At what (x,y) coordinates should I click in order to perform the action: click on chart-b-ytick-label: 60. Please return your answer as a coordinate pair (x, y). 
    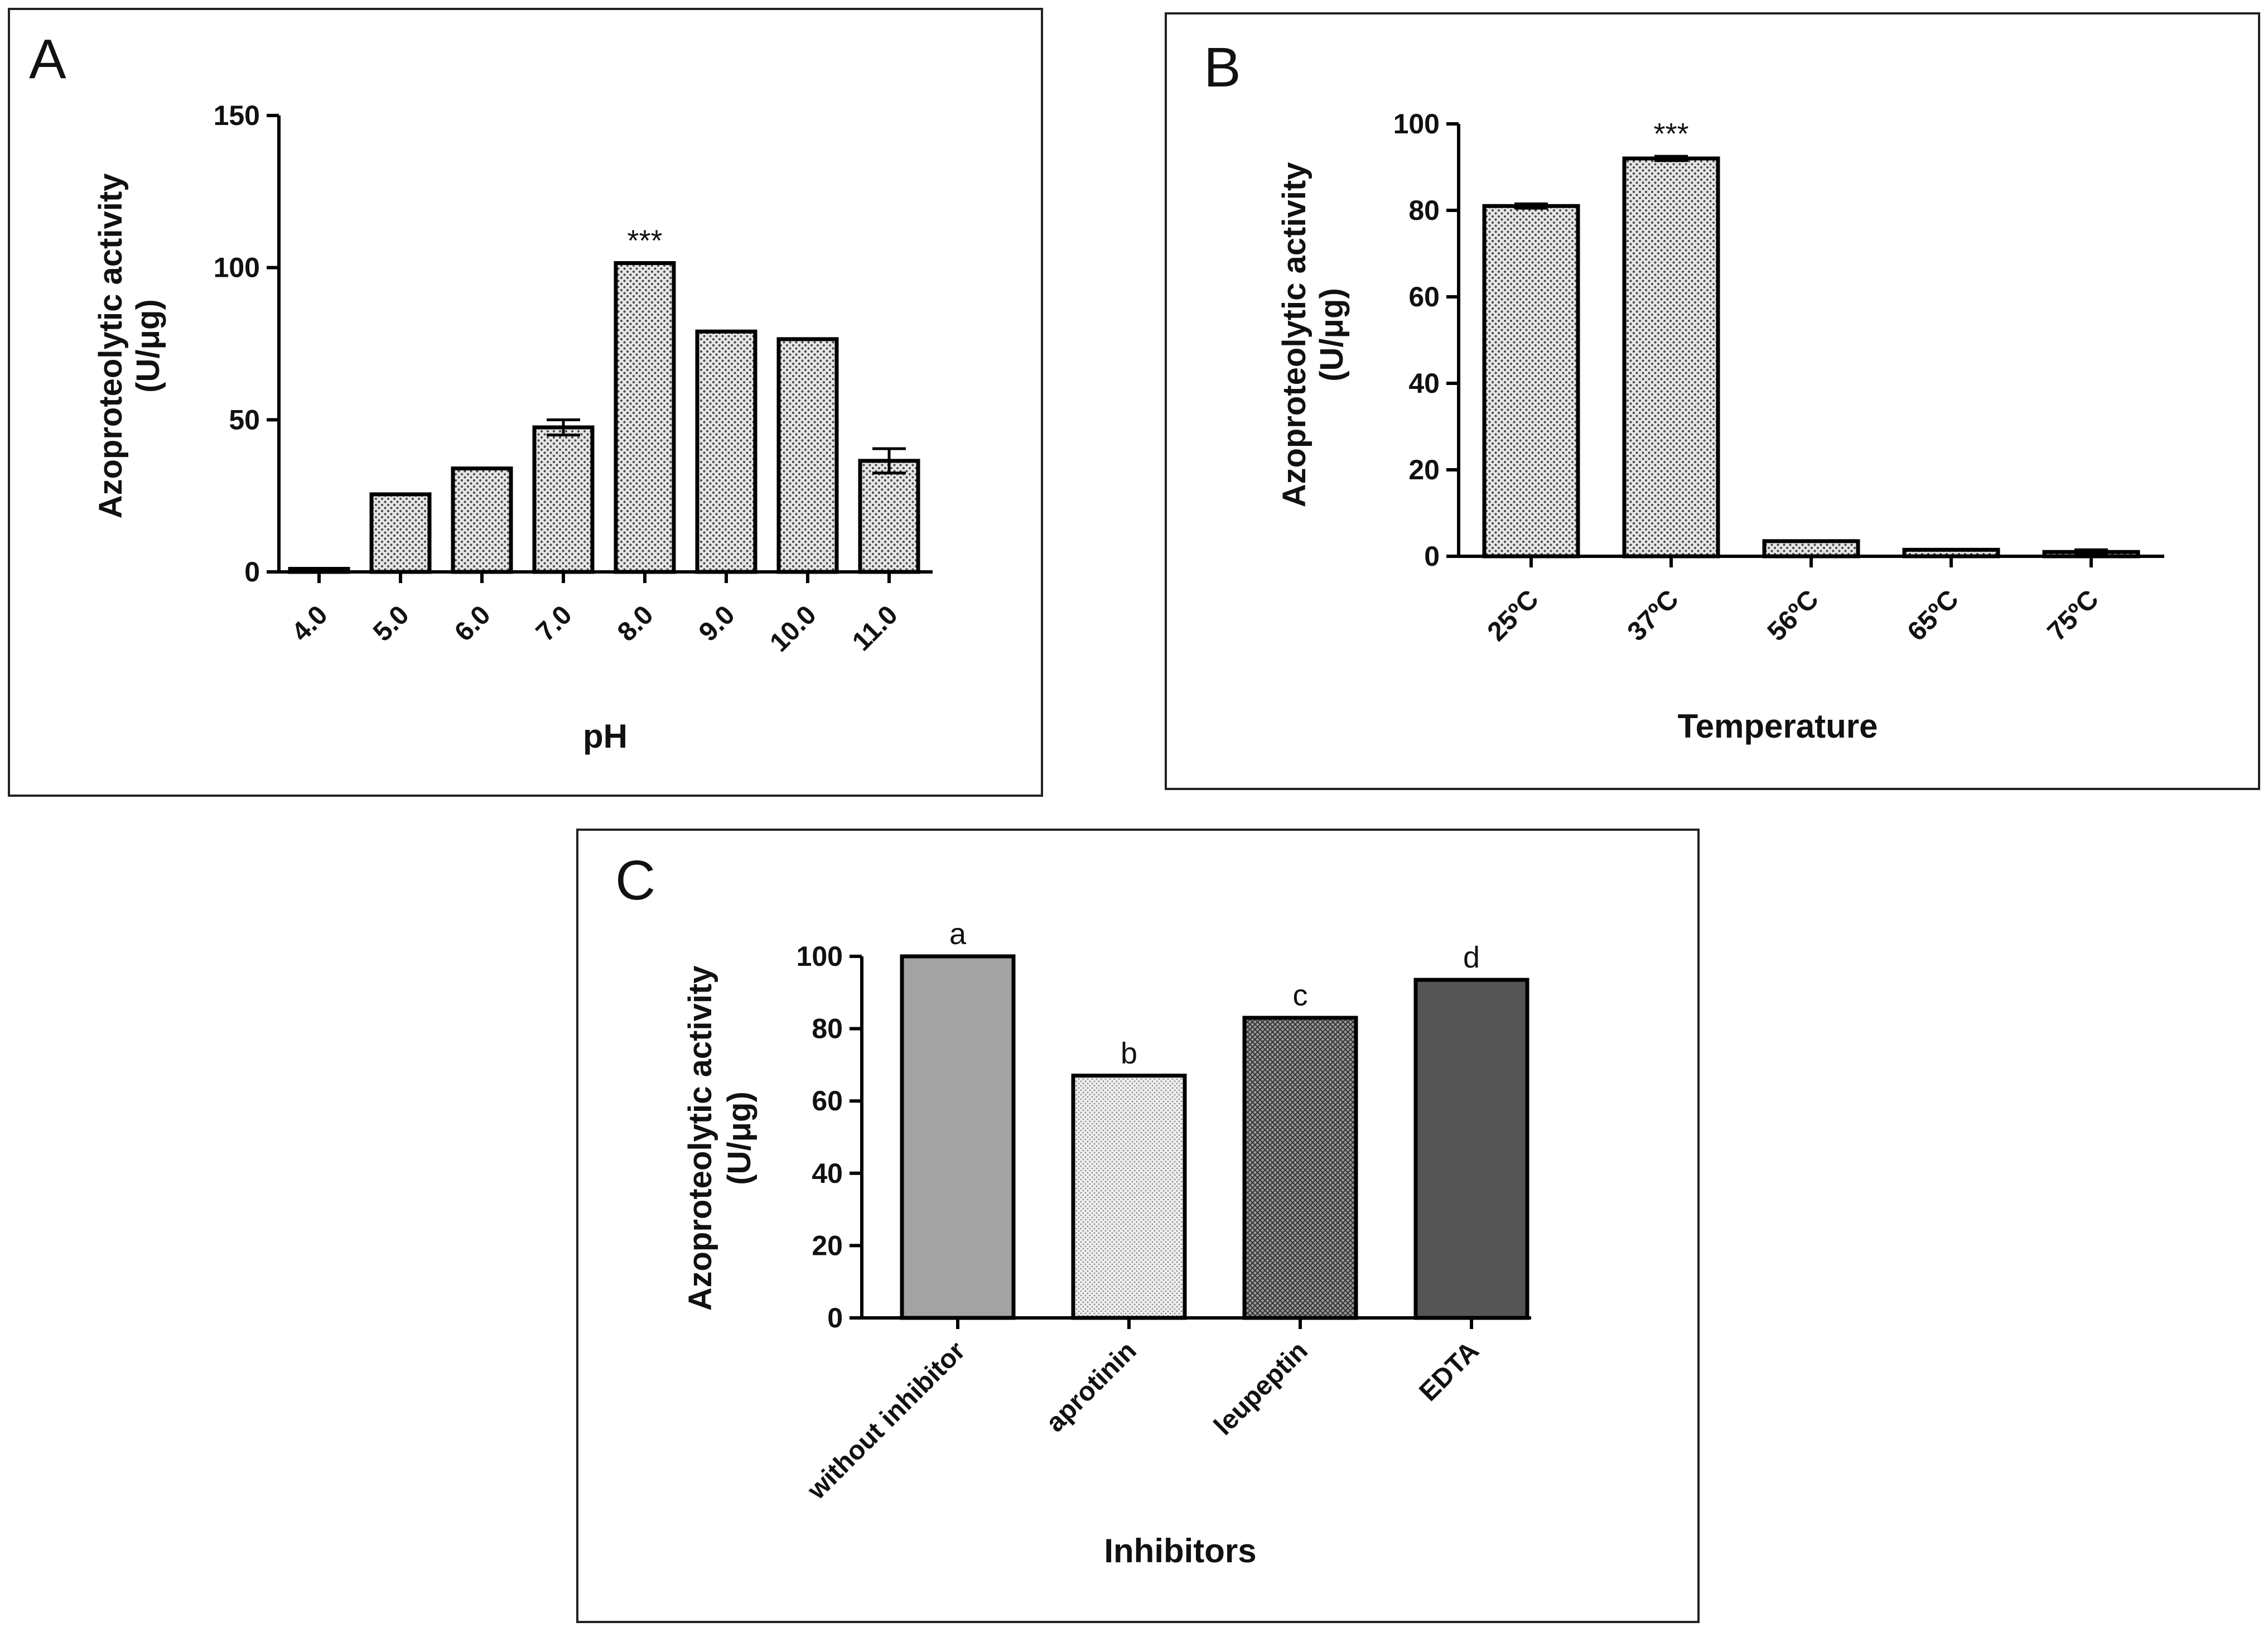
    Looking at the image, I should click on (1424, 296).